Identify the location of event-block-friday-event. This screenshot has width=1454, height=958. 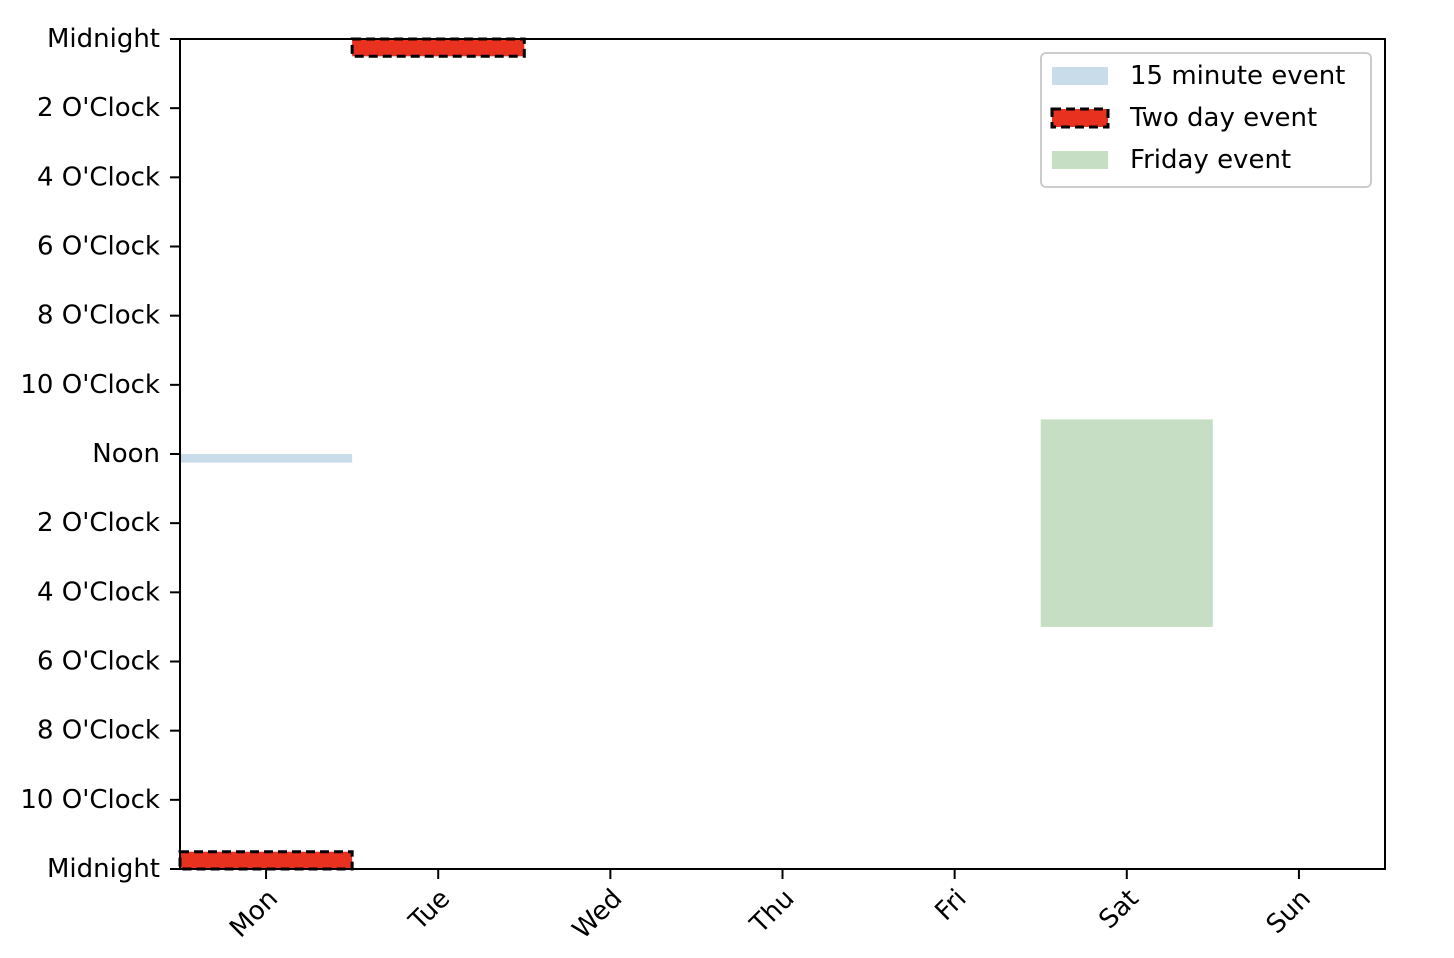
(1126, 523).